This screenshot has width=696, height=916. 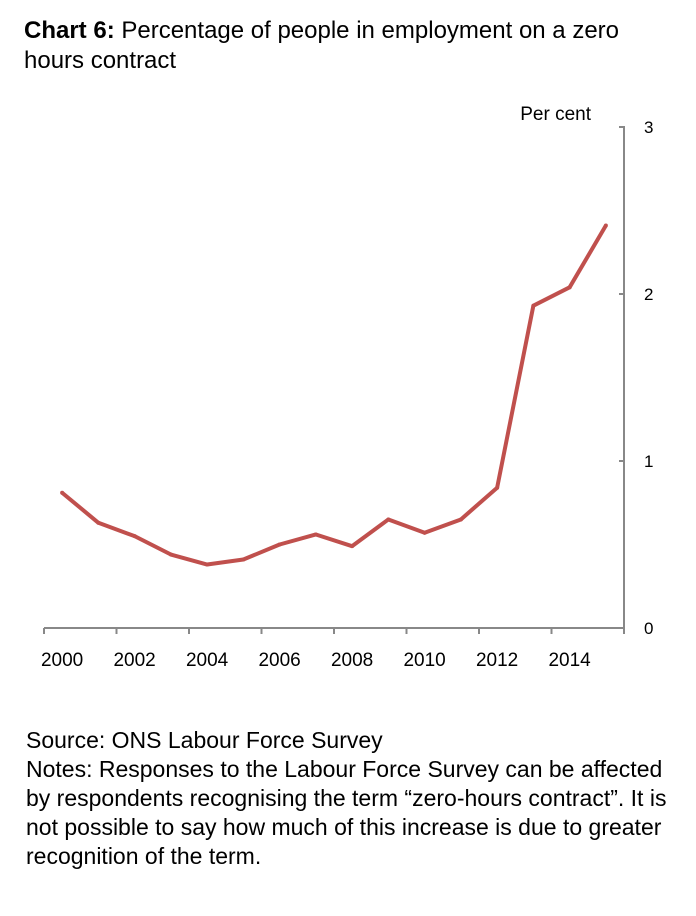 What do you see at coordinates (279, 660) in the screenshot?
I see `x-tick-label: 2006` at bounding box center [279, 660].